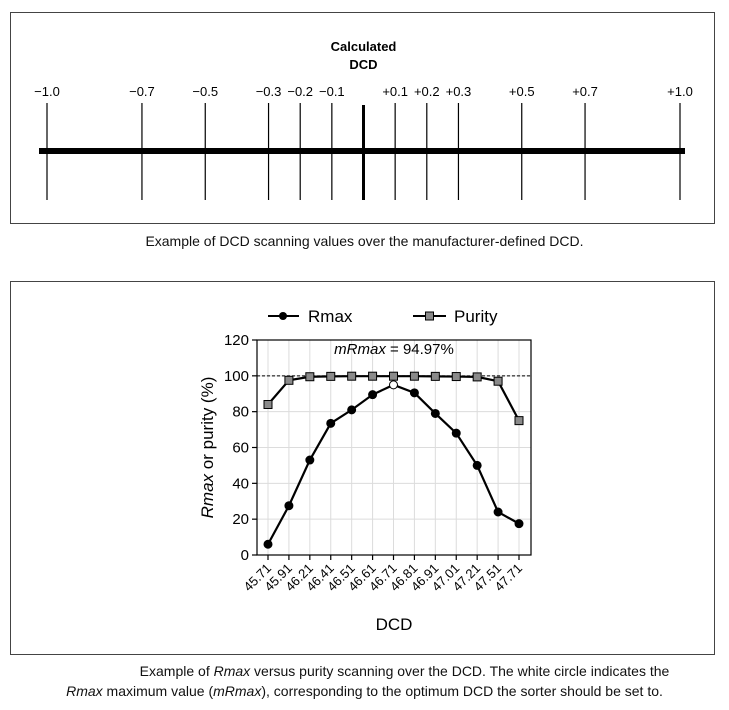 This screenshot has height=710, width=729. What do you see at coordinates (240, 519) in the screenshot?
I see `y-tick-label: 20` at bounding box center [240, 519].